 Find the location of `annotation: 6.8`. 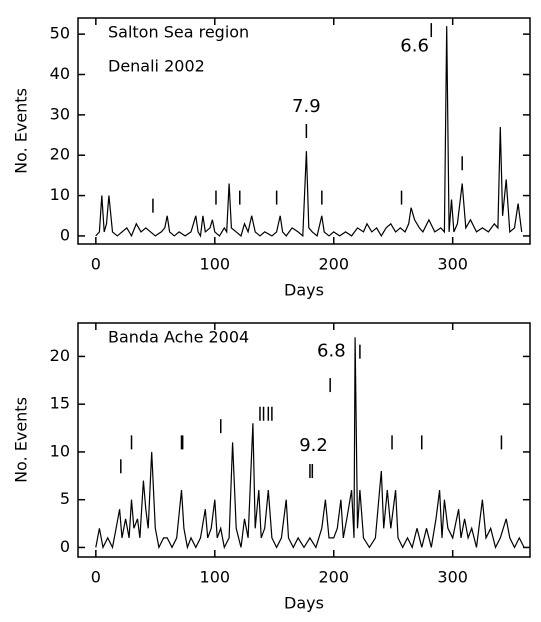

annotation: 6.8 is located at coordinates (331, 351).